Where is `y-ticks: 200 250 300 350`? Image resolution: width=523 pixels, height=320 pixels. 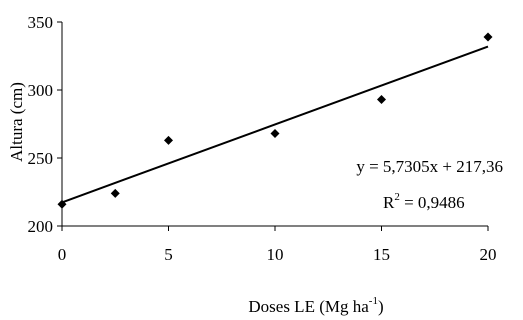 y-ticks: 200 250 300 350 is located at coordinates (45, 124).